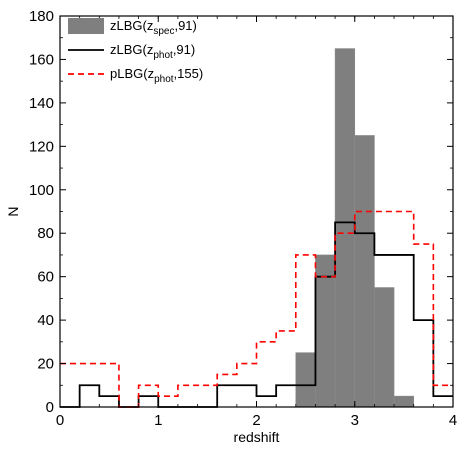 This screenshot has height=451, width=463. Describe the element at coordinates (60, 420) in the screenshot. I see `x-tick-label: 0` at that location.